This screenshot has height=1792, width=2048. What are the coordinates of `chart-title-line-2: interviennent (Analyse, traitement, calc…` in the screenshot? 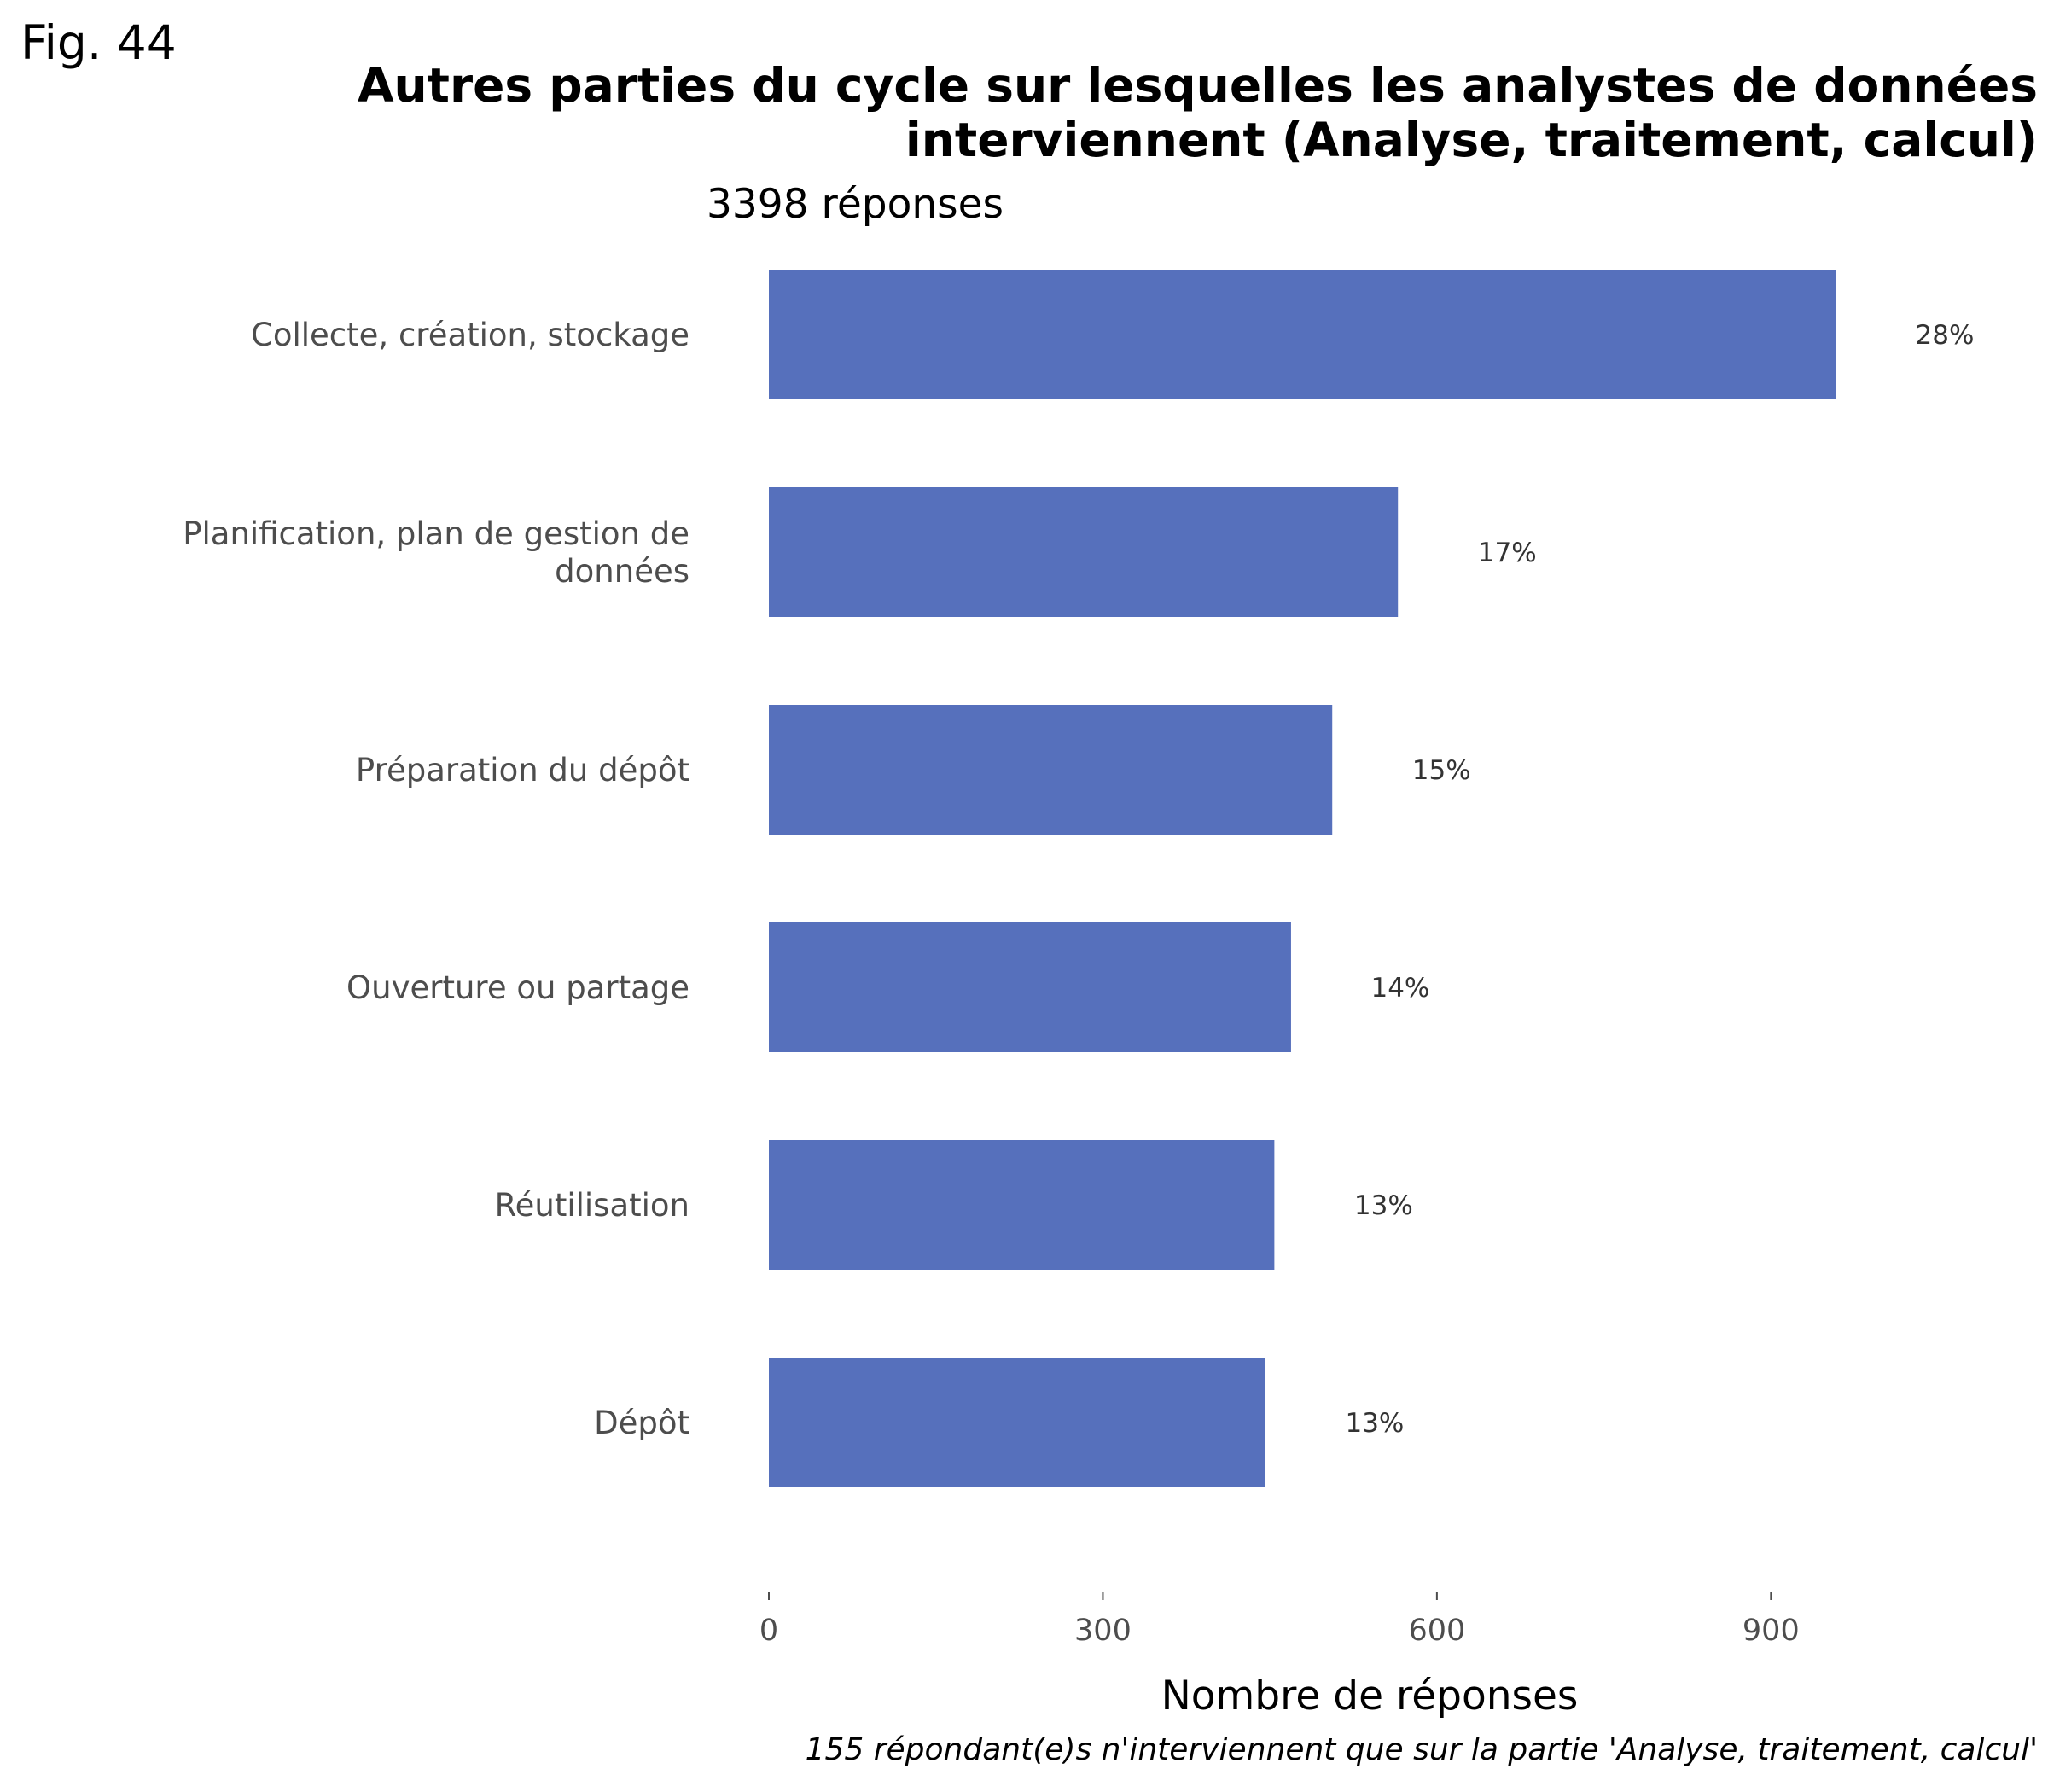 It's located at (1471, 140).